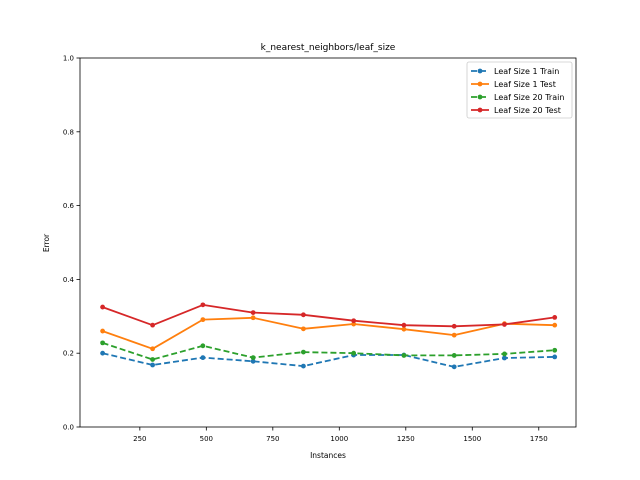 The width and height of the screenshot is (640, 480). What do you see at coordinates (328, 455) in the screenshot?
I see `x-axis-label: Instances` at bounding box center [328, 455].